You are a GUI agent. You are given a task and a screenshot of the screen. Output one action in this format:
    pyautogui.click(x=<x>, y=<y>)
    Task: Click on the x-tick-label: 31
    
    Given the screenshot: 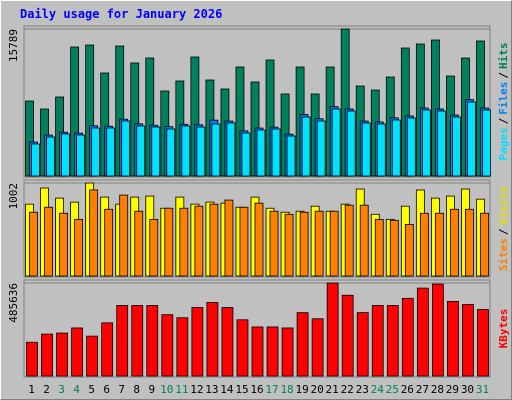 What is the action you would take?
    pyautogui.click(x=482, y=389)
    